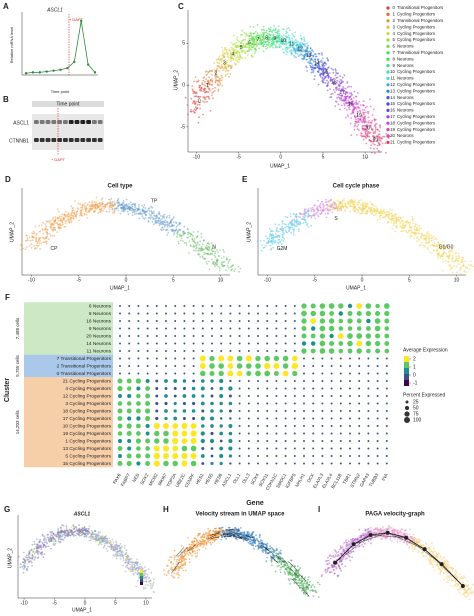 The width and height of the screenshot is (474, 616). I want to click on y-title: Cluster, so click(7, 390).